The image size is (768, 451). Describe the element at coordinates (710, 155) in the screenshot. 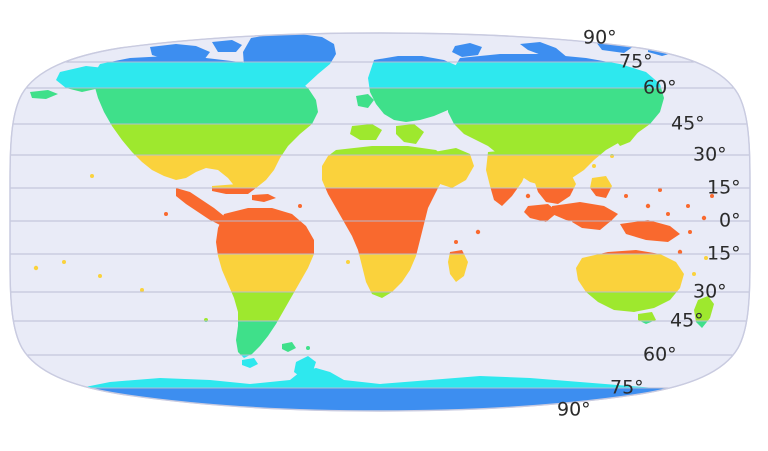

I see `latitude-label-30n: 30°` at that location.